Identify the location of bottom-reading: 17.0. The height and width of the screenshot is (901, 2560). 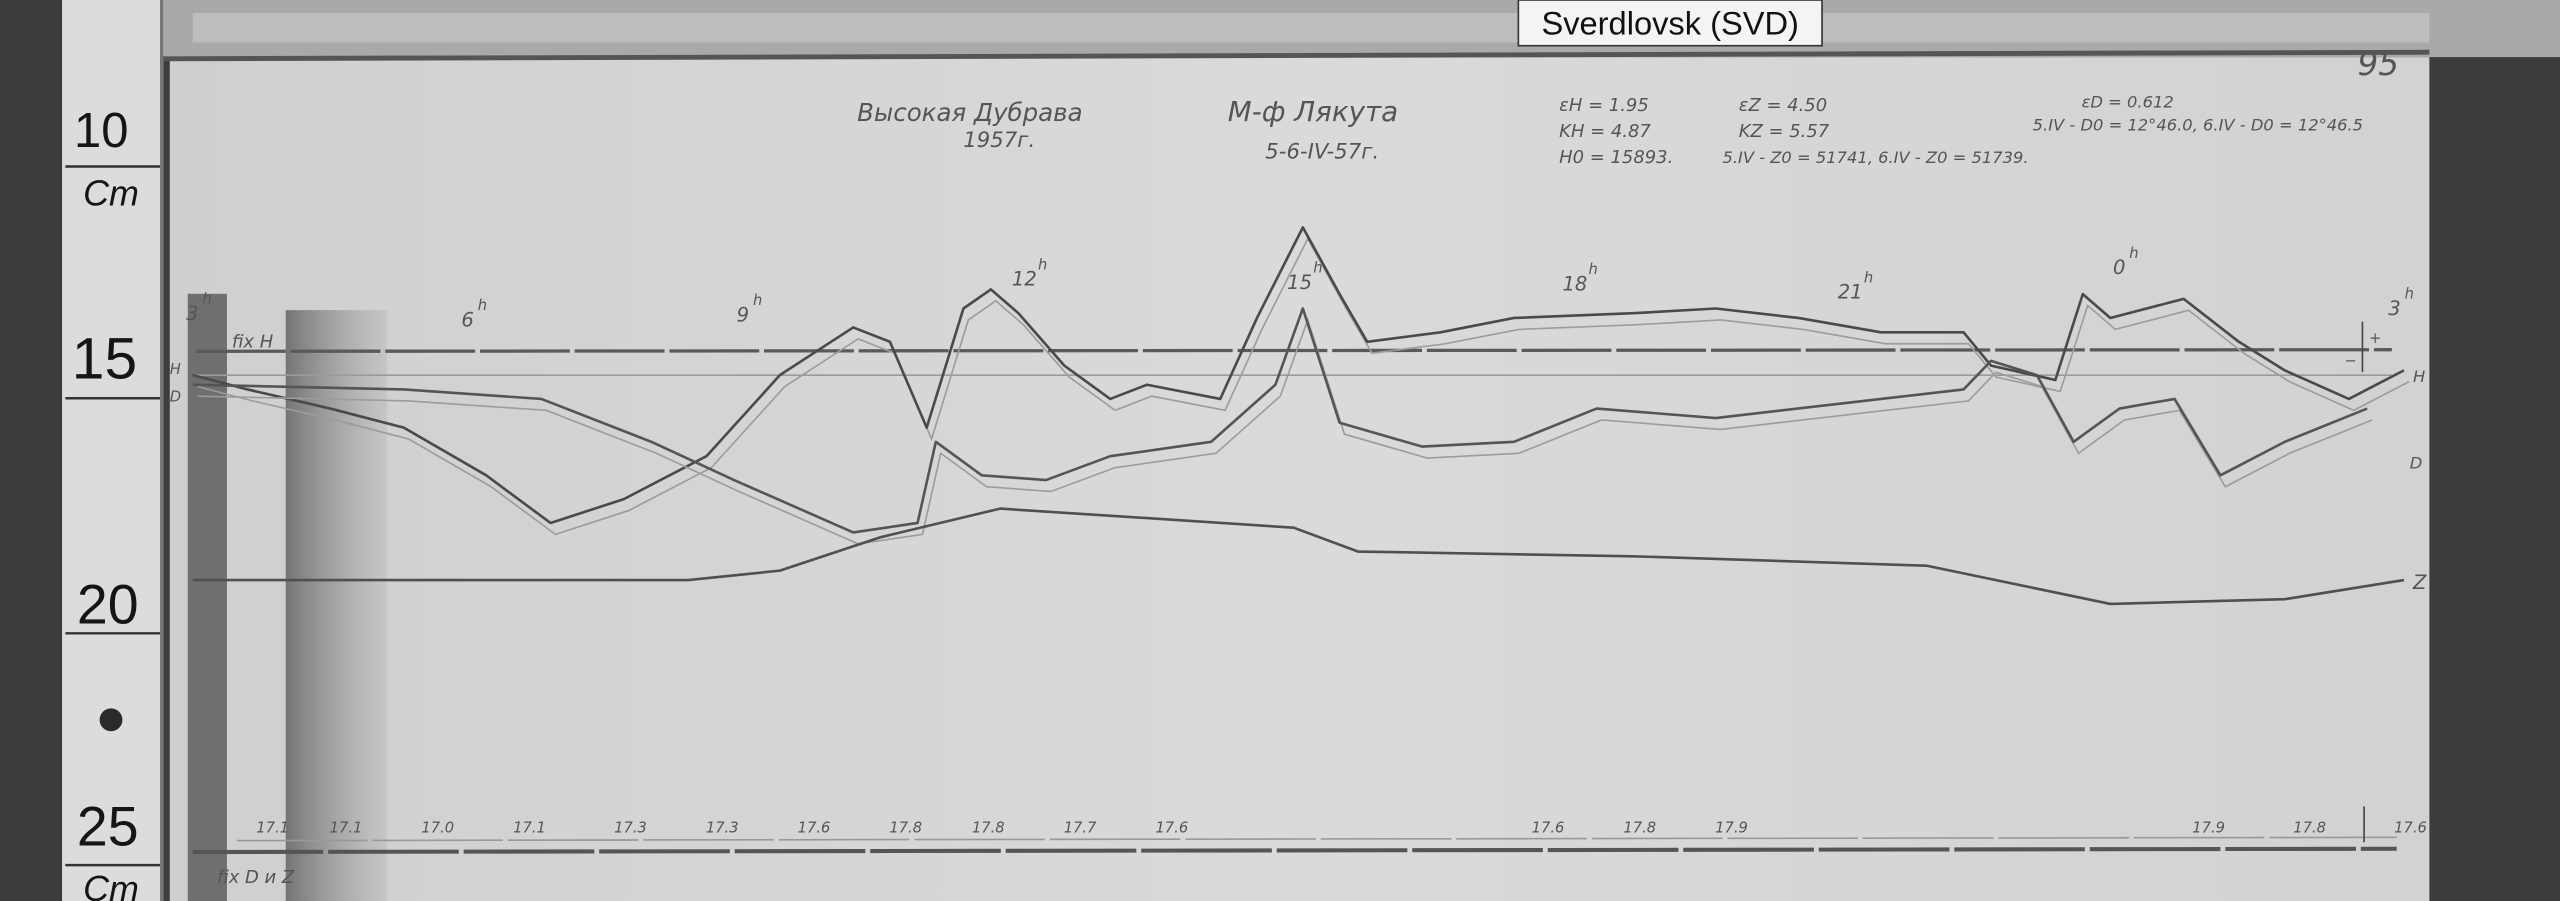
(437, 827).